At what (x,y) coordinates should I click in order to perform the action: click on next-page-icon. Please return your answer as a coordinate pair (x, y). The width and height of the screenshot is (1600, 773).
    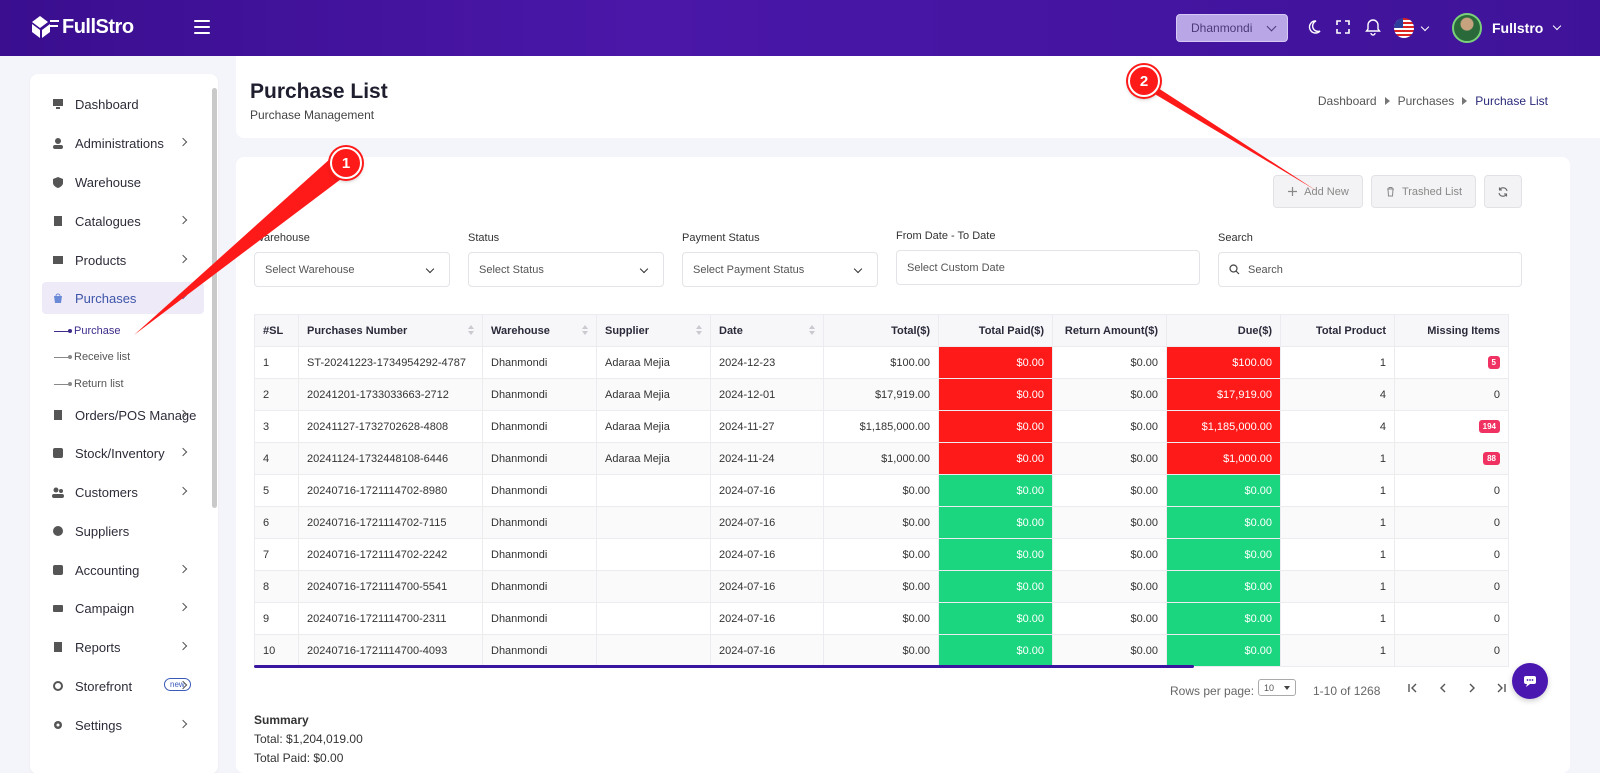
    Looking at the image, I should click on (1472, 688).